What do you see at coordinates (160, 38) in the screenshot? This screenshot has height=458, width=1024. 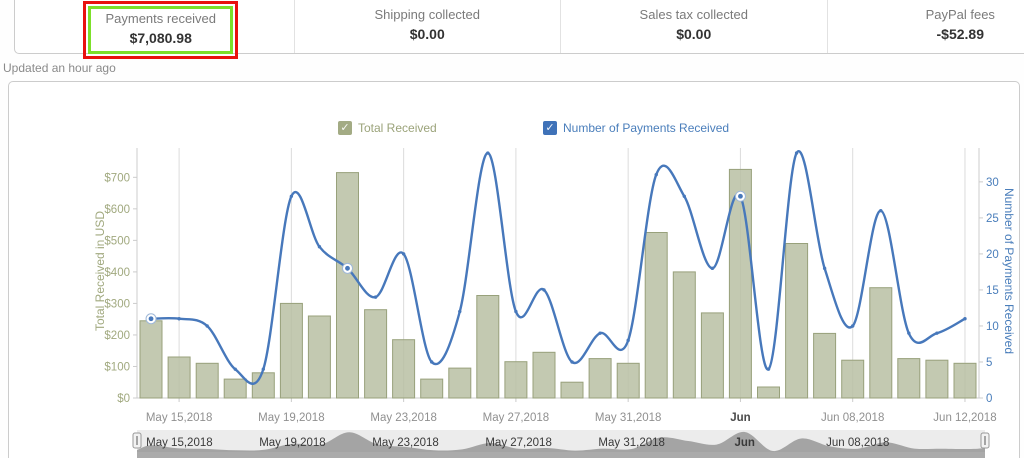 I see `stat-value: $7,080.98` at bounding box center [160, 38].